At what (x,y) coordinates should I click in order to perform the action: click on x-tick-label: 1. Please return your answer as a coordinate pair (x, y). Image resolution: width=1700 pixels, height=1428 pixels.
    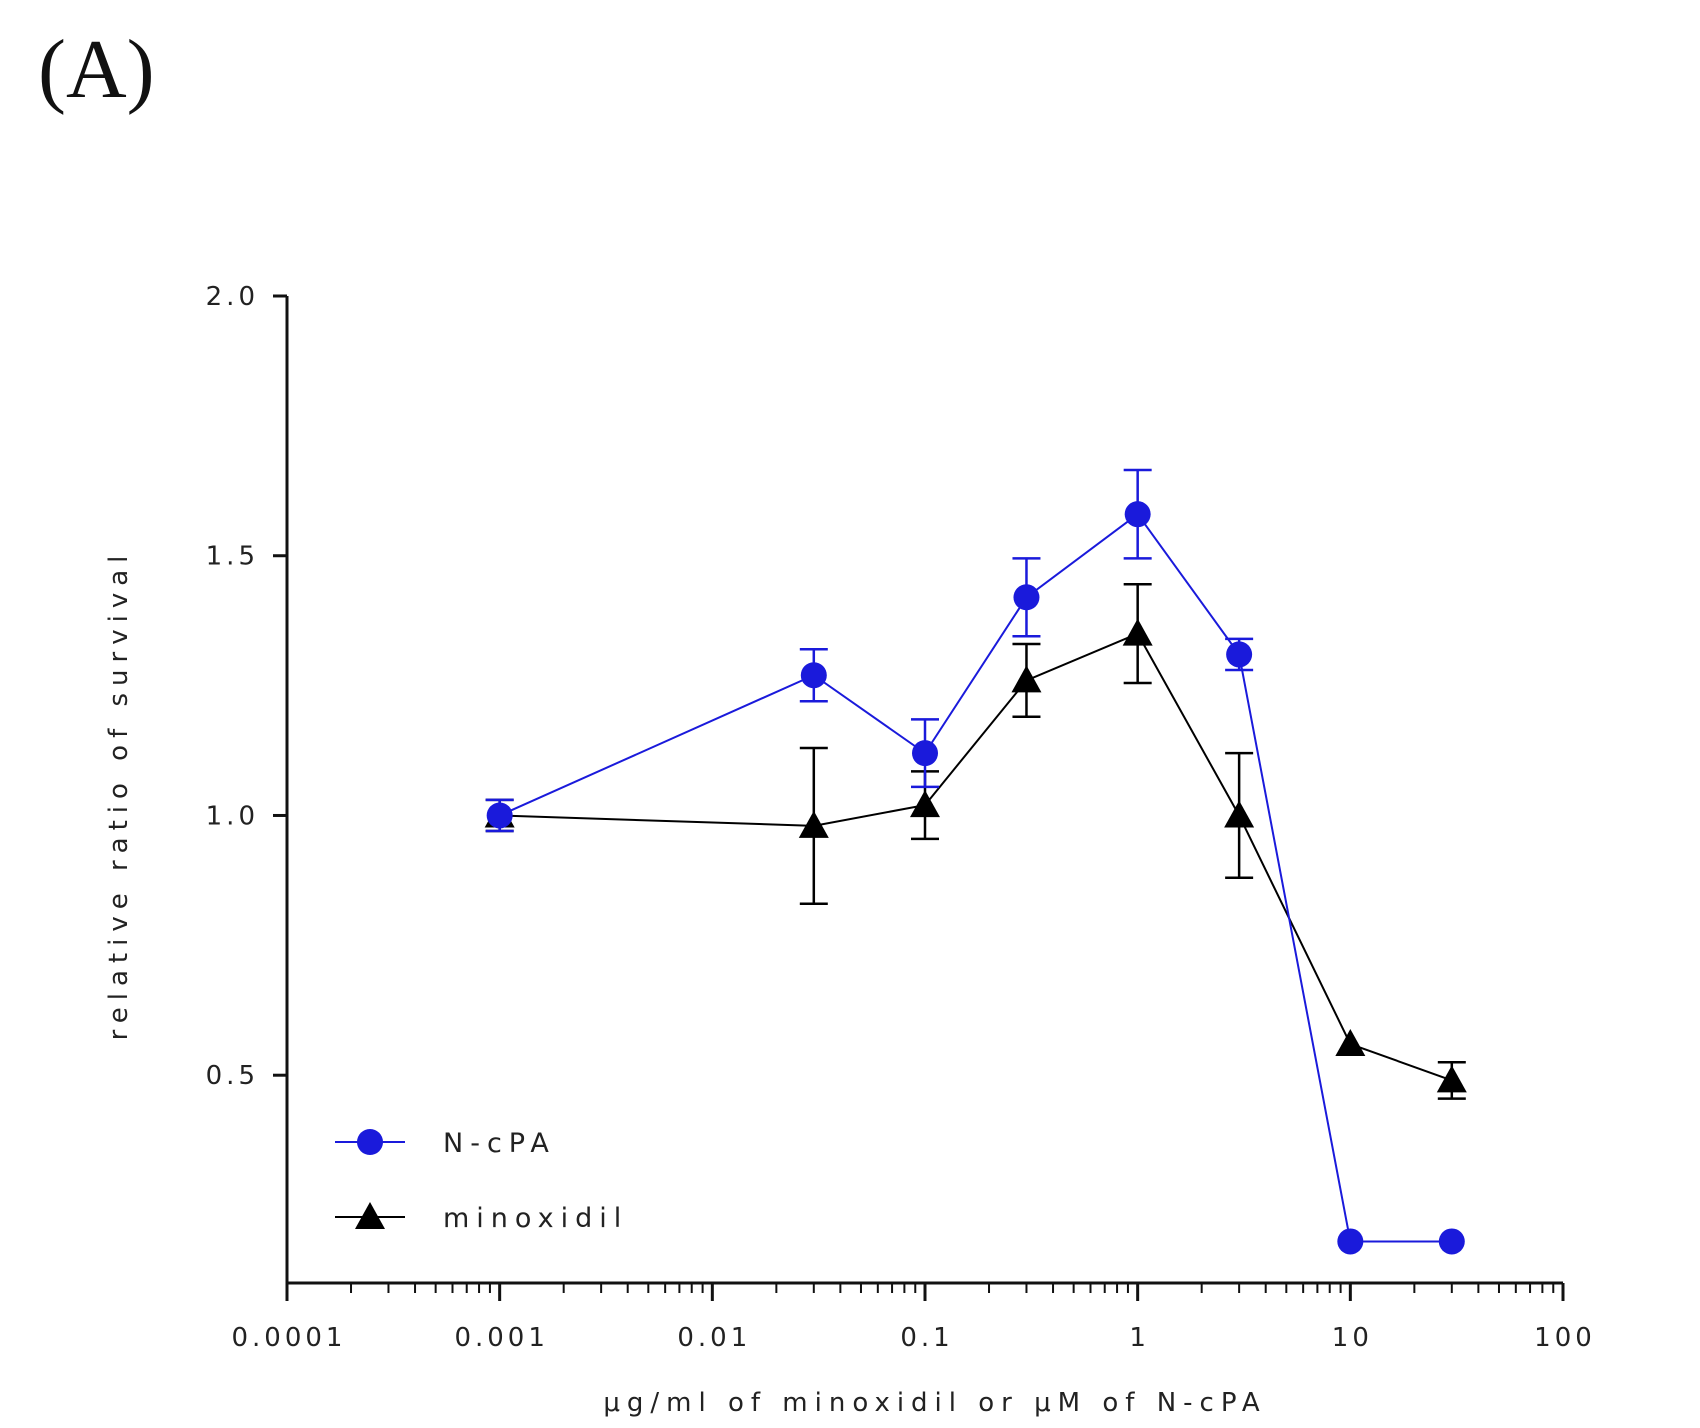
    Looking at the image, I should click on (1139, 1338).